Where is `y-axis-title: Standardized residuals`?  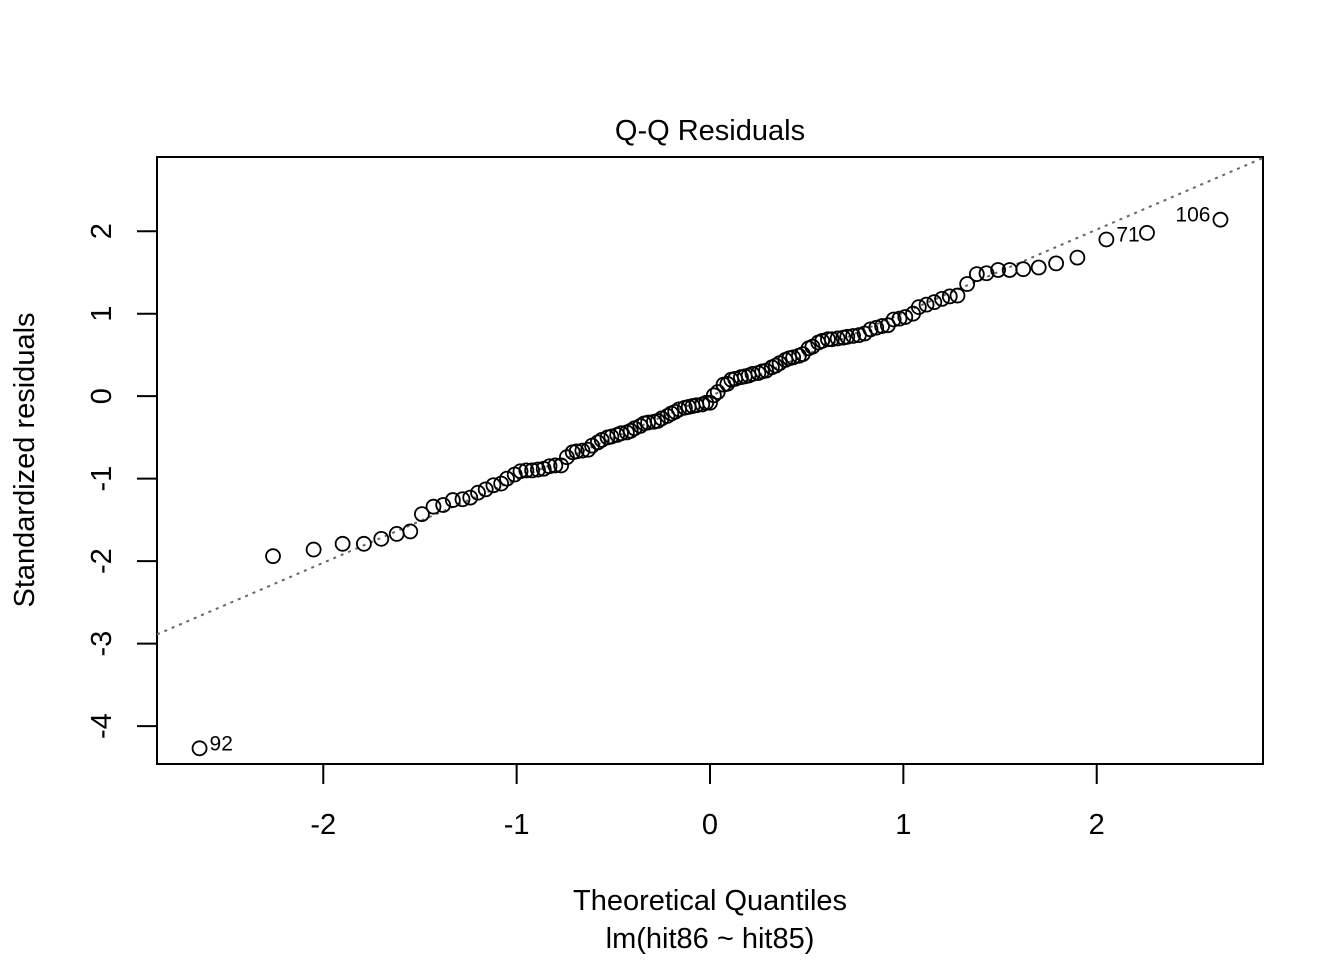
y-axis-title: Standardized residuals is located at coordinates (25, 459).